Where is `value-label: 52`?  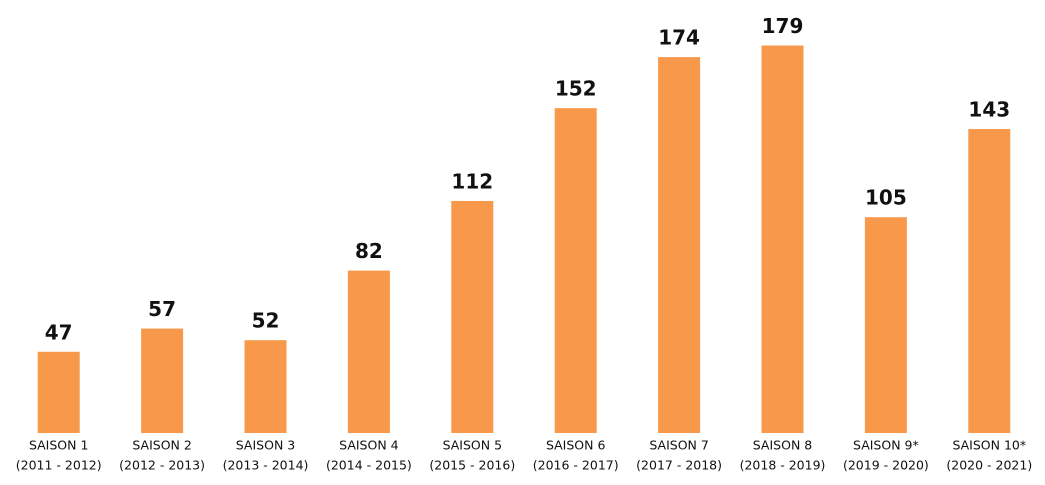 value-label: 52 is located at coordinates (266, 321).